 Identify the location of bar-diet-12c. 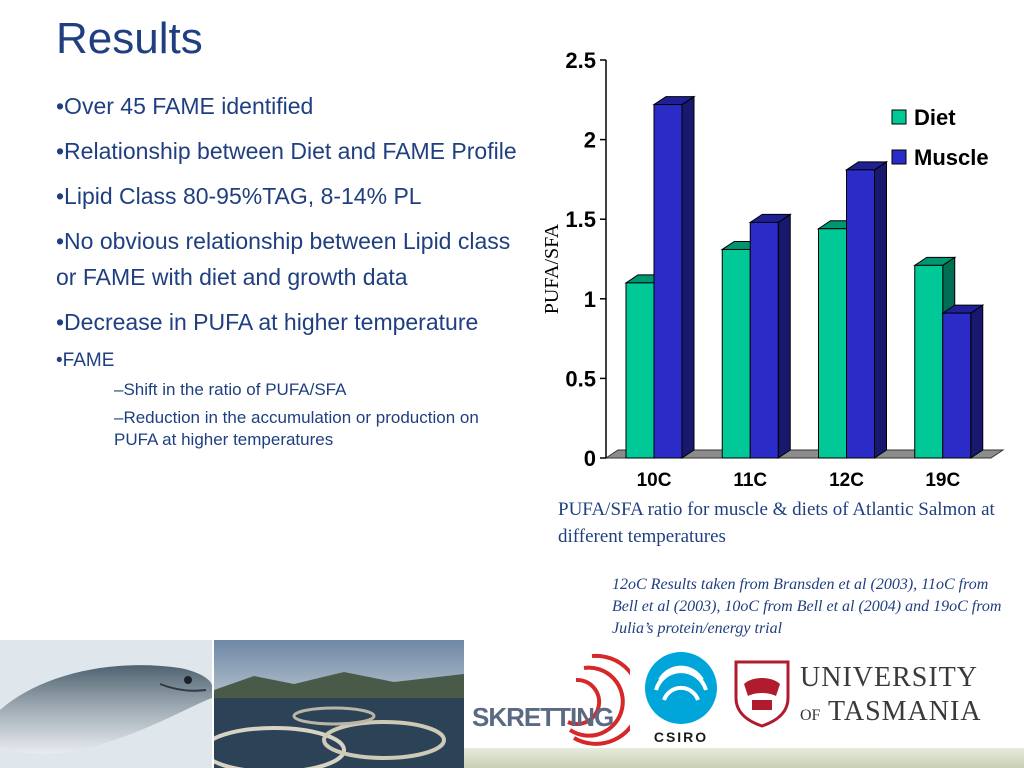
(832, 343).